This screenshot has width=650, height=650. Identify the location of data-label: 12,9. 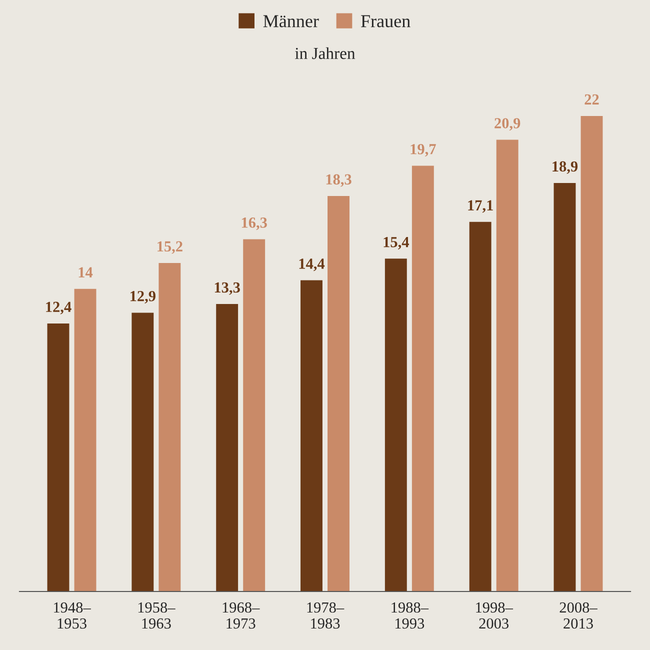
(143, 297).